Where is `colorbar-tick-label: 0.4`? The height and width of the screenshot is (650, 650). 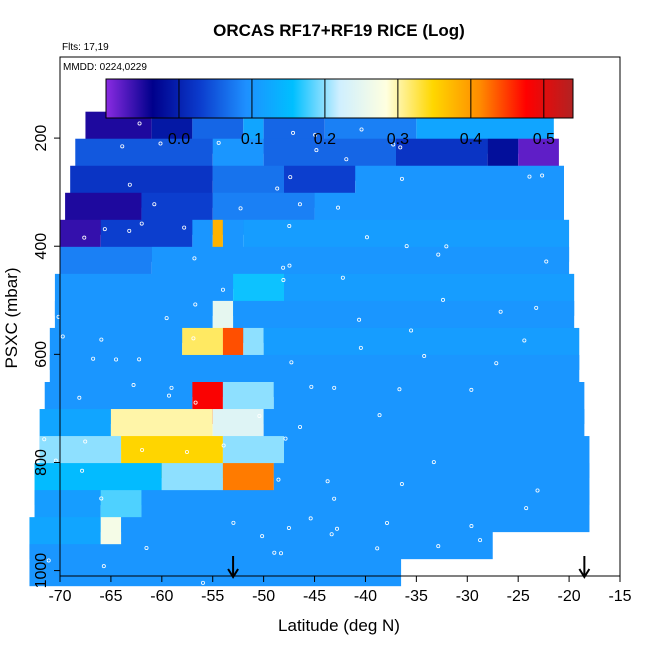
colorbar-tick-label: 0.4 is located at coordinates (471, 139).